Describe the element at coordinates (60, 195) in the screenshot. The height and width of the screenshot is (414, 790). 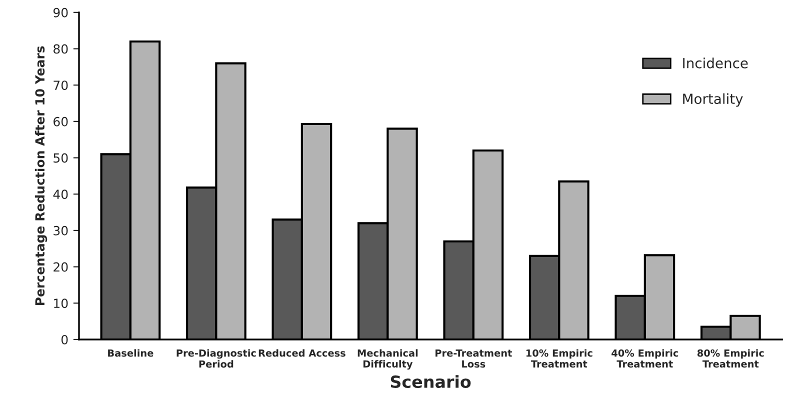
I see `y-tick-label: 40` at that location.